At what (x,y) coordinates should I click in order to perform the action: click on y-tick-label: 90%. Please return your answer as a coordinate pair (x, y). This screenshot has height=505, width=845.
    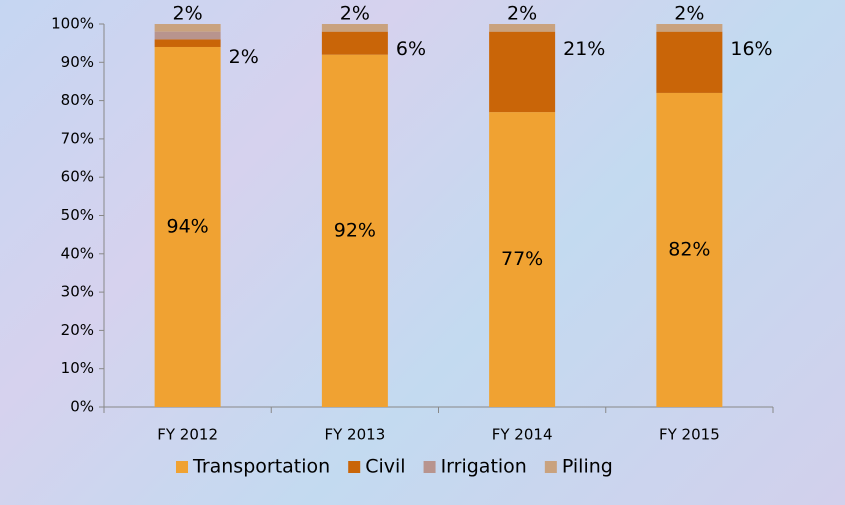
    Looking at the image, I should click on (77, 62).